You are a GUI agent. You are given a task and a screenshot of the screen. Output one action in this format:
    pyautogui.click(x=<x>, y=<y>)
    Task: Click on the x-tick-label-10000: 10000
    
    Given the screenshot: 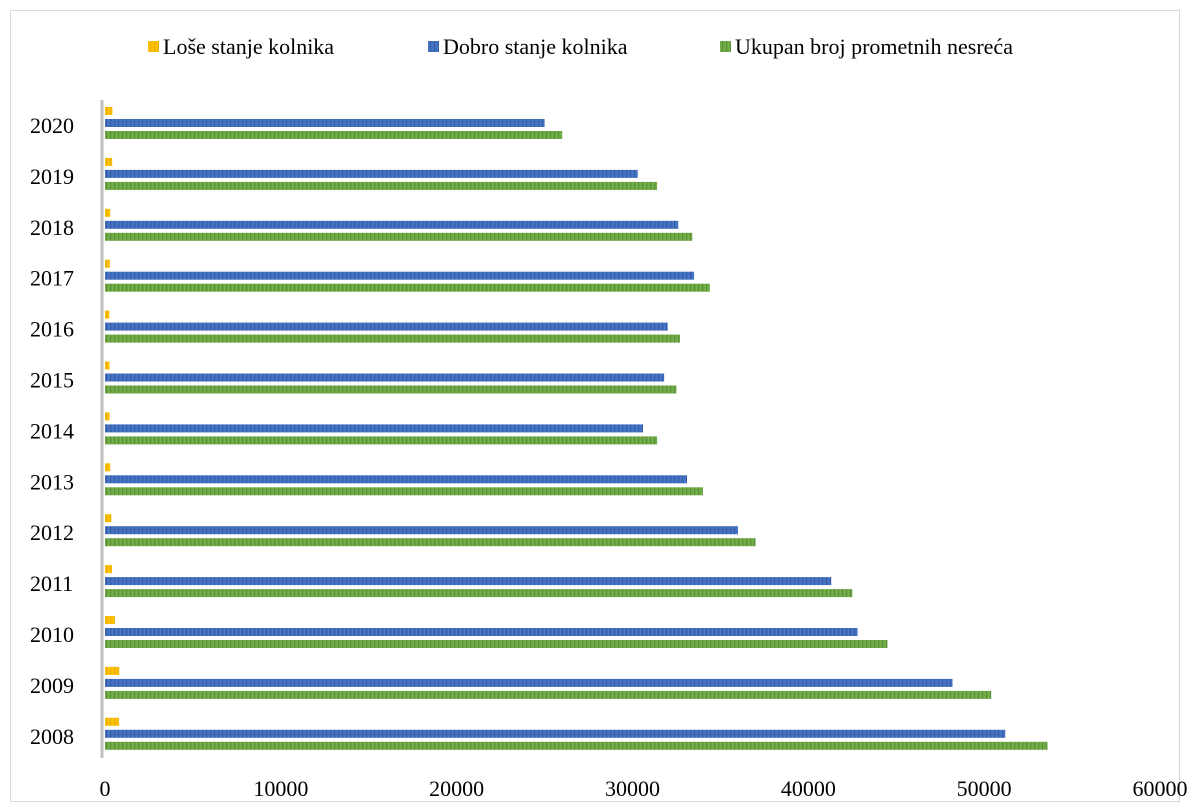 What is the action you would take?
    pyautogui.click(x=280, y=788)
    